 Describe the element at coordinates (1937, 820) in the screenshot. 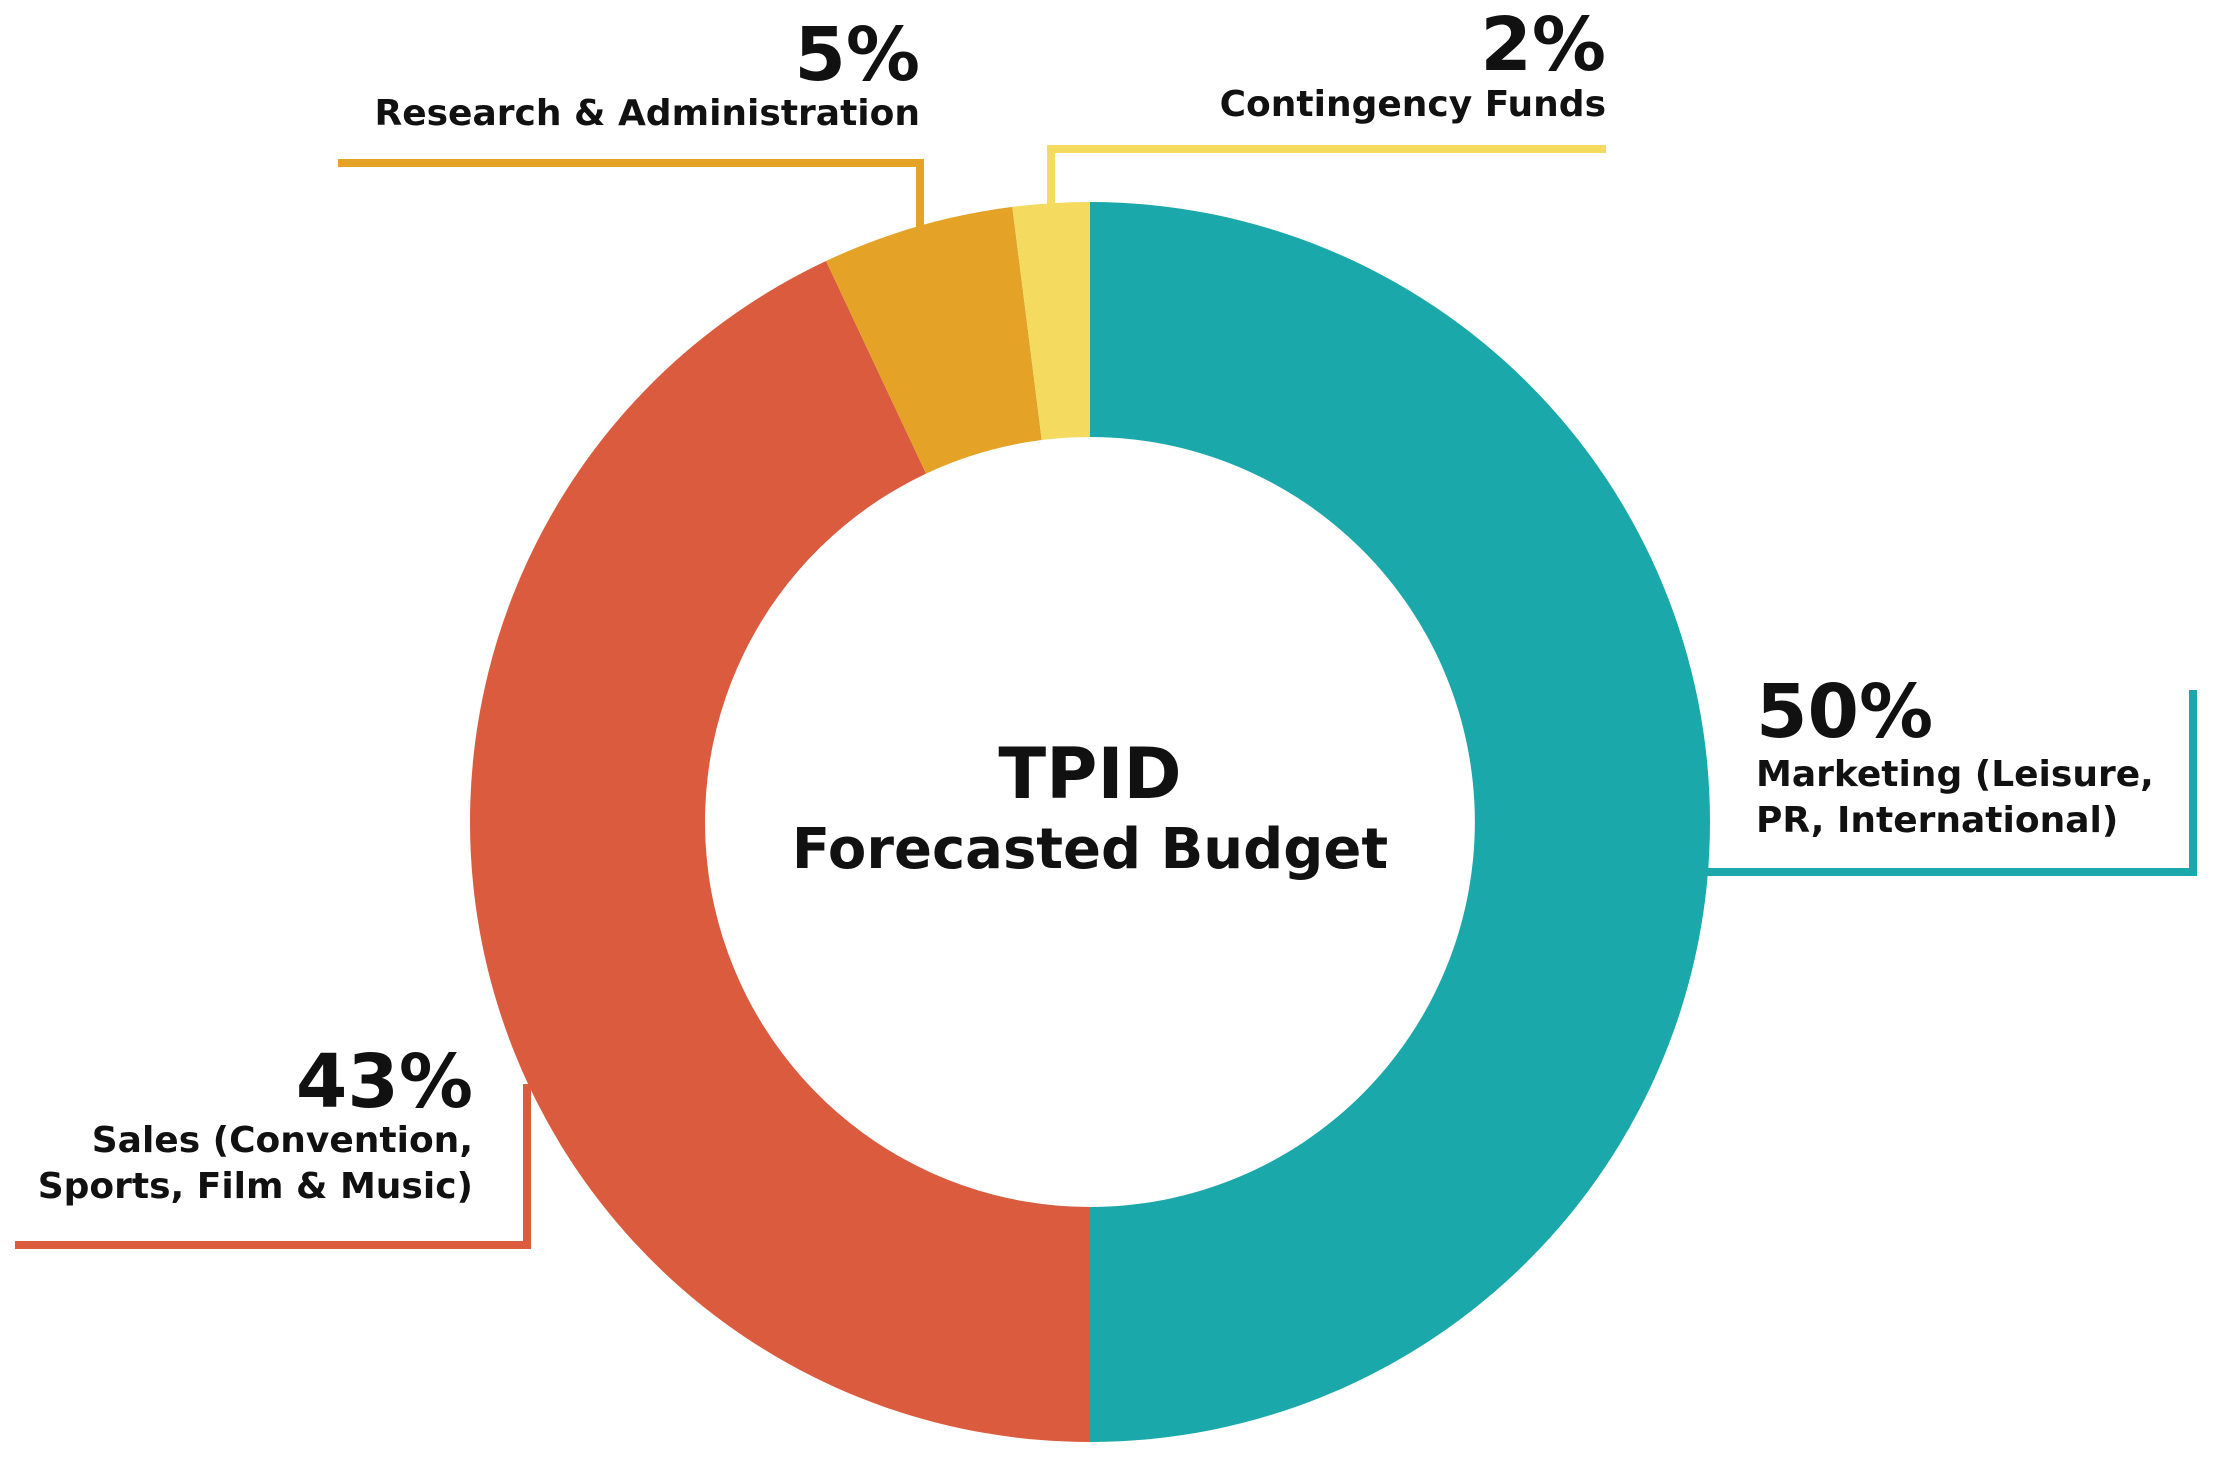

I see `data-label-marketing-line-2: PR, International)` at that location.